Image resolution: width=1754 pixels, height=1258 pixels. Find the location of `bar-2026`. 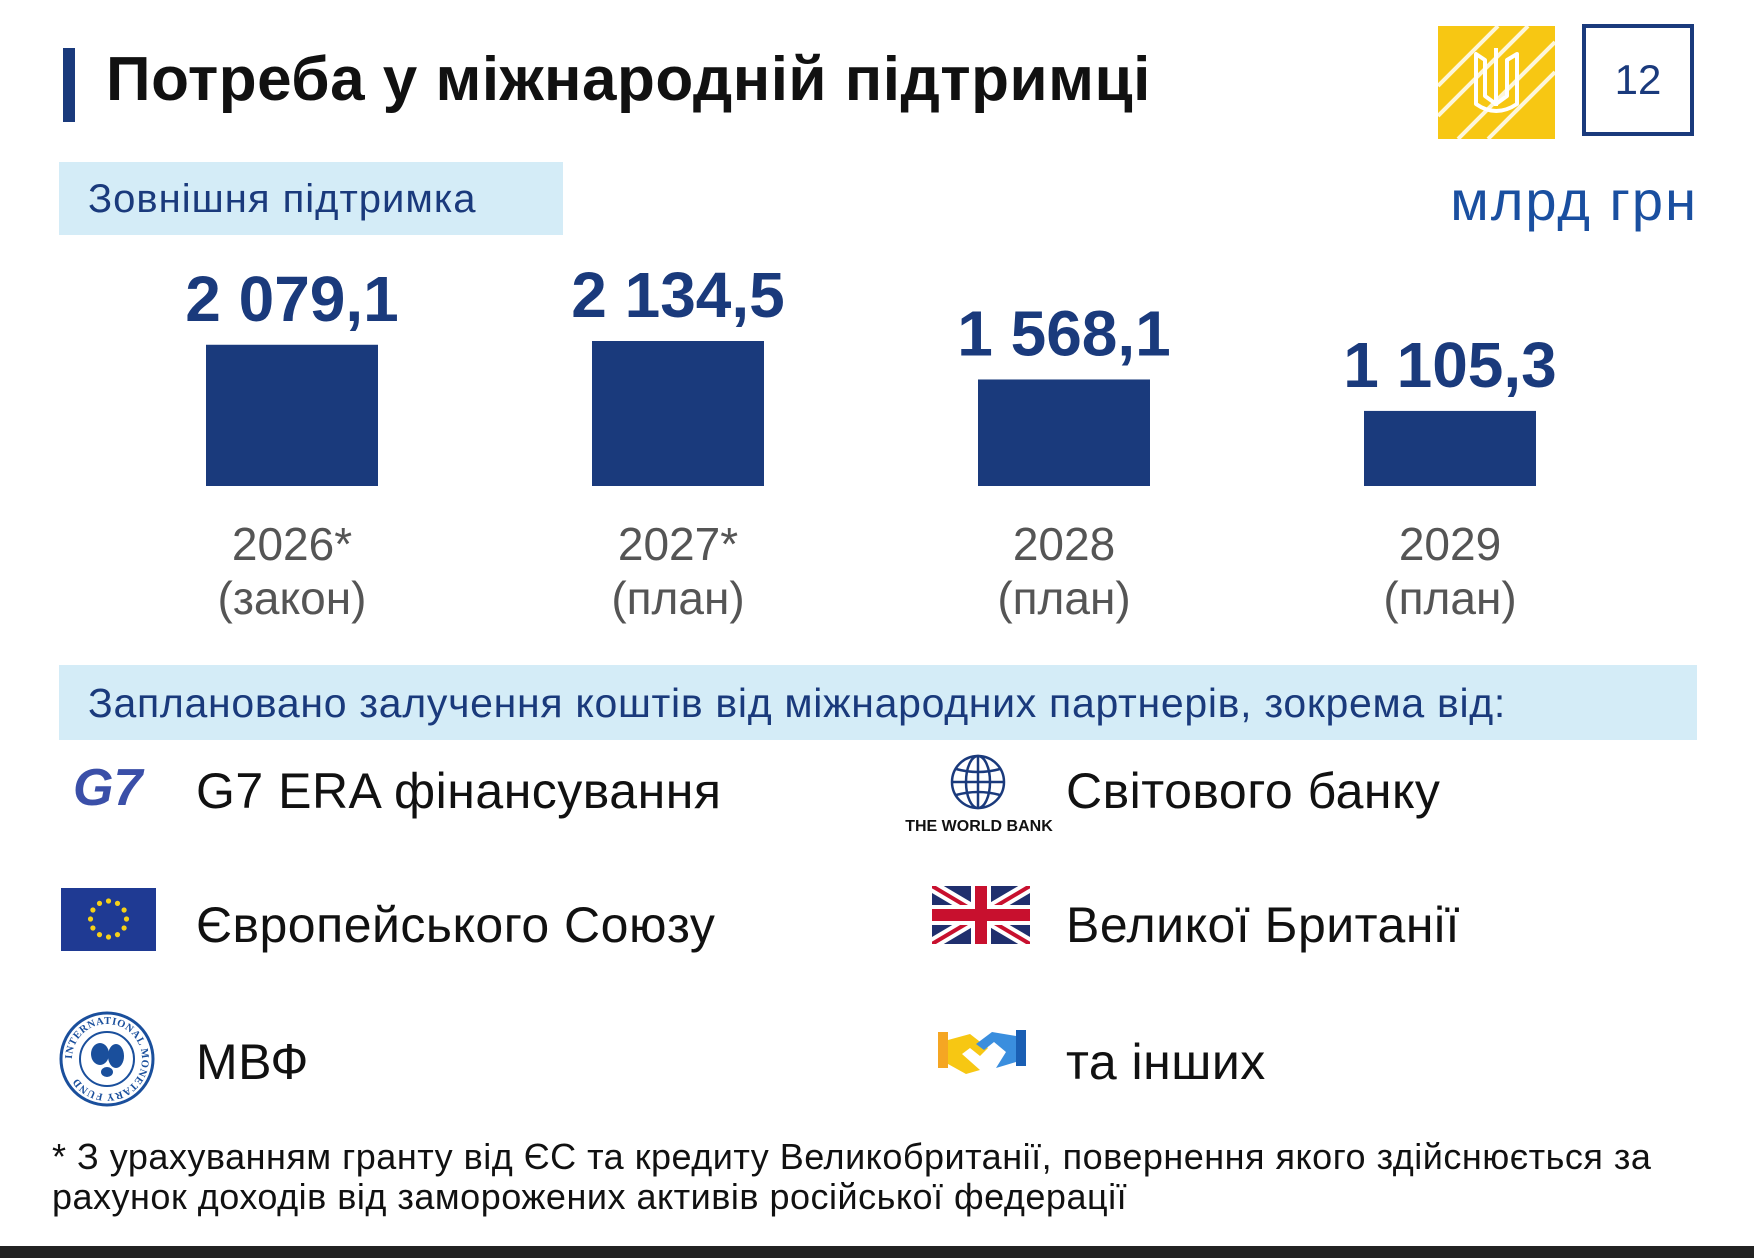

bar-2026 is located at coordinates (292, 415).